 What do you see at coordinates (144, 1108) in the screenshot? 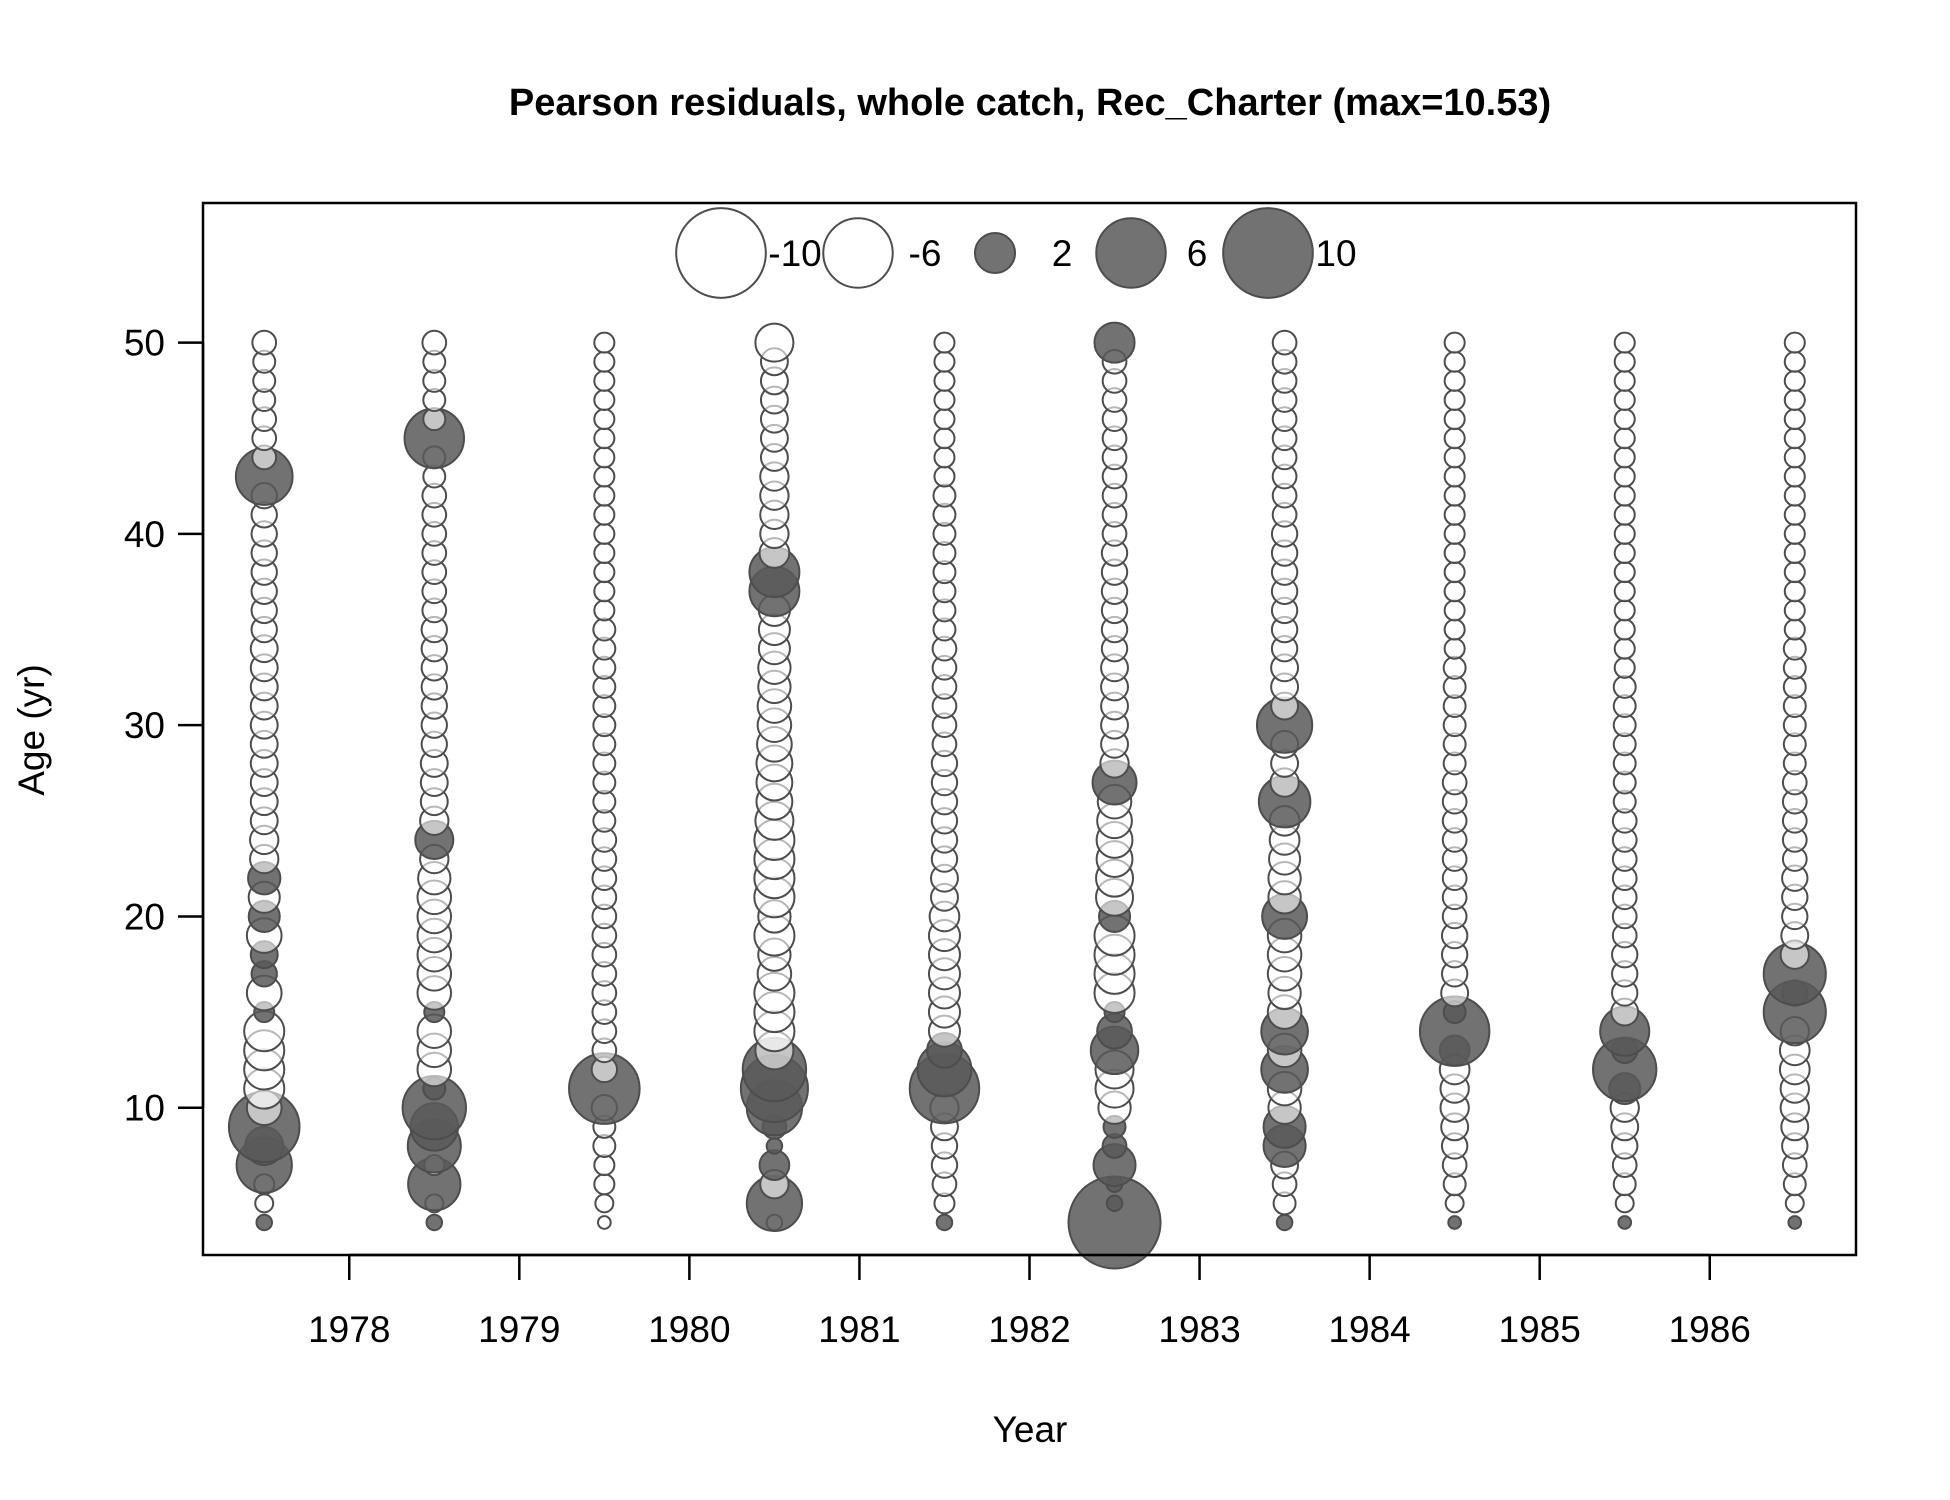
I see `y-tick-label: 10` at bounding box center [144, 1108].